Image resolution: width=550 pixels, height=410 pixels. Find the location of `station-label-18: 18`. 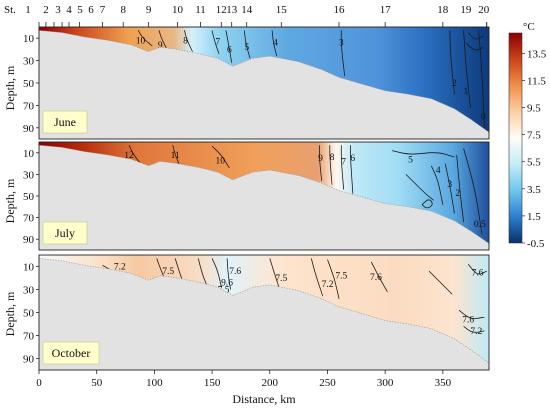

station-label-18: 18 is located at coordinates (443, 10).